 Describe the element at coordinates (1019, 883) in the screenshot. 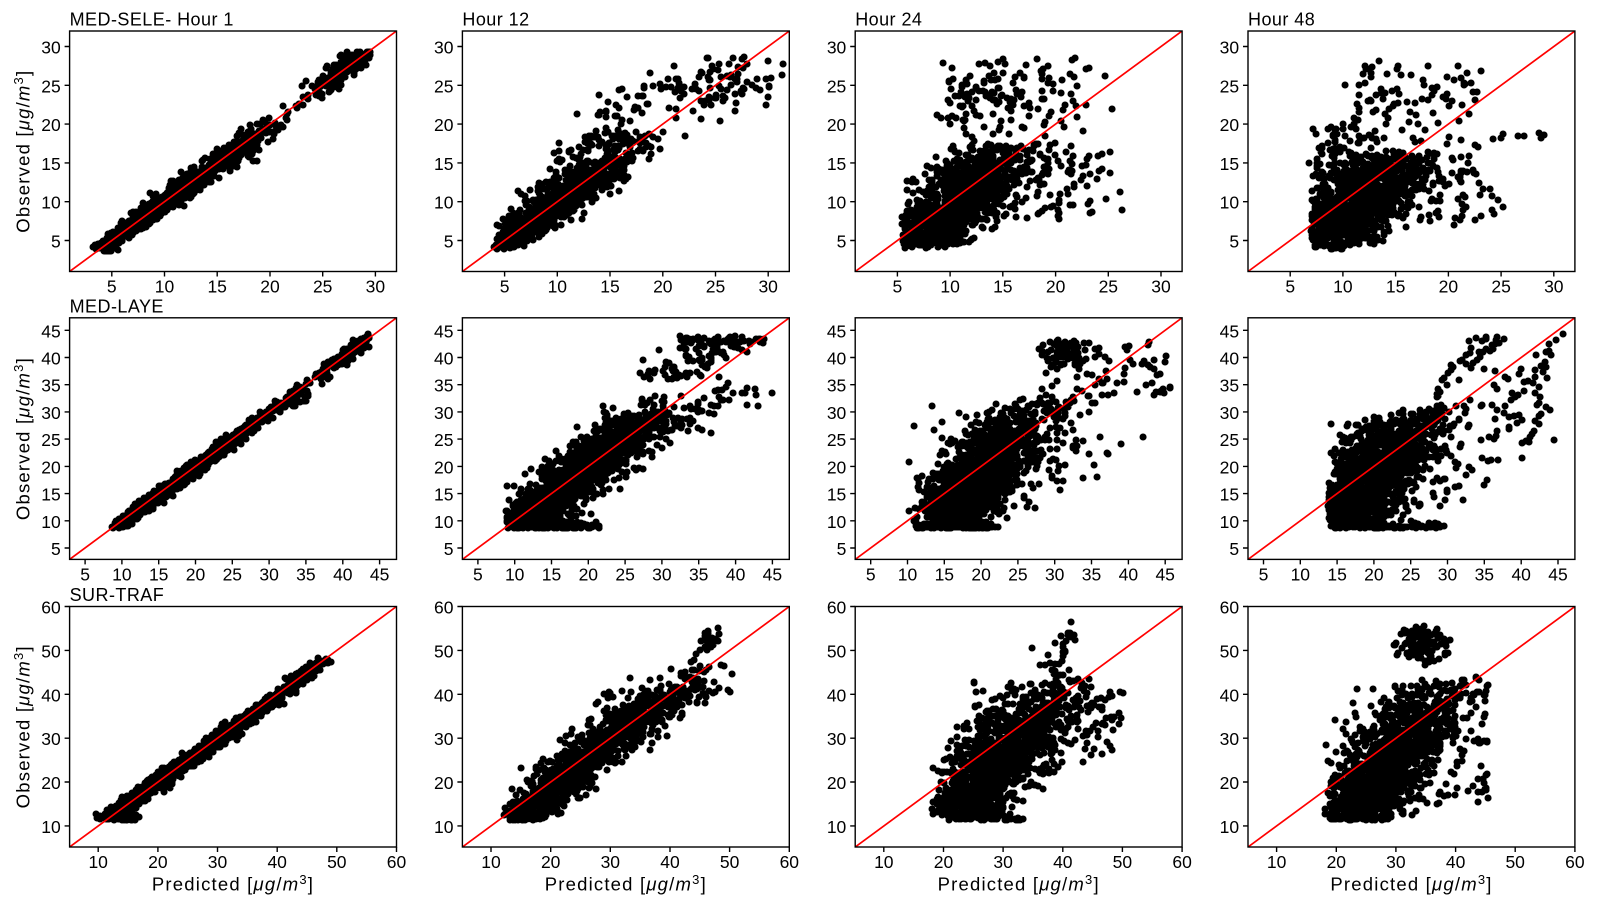

I see `svg-text: Predicted [μg/m3]` at that location.